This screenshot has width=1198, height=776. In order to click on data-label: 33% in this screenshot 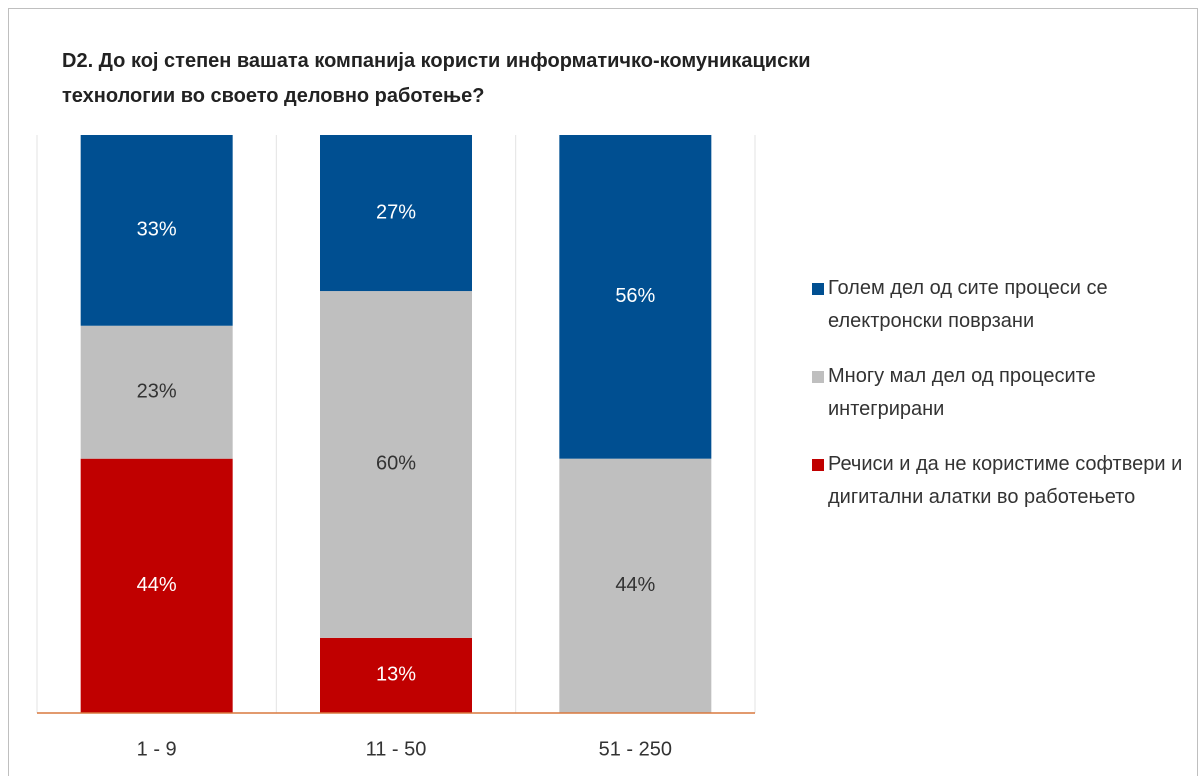, I will do `click(157, 230)`.